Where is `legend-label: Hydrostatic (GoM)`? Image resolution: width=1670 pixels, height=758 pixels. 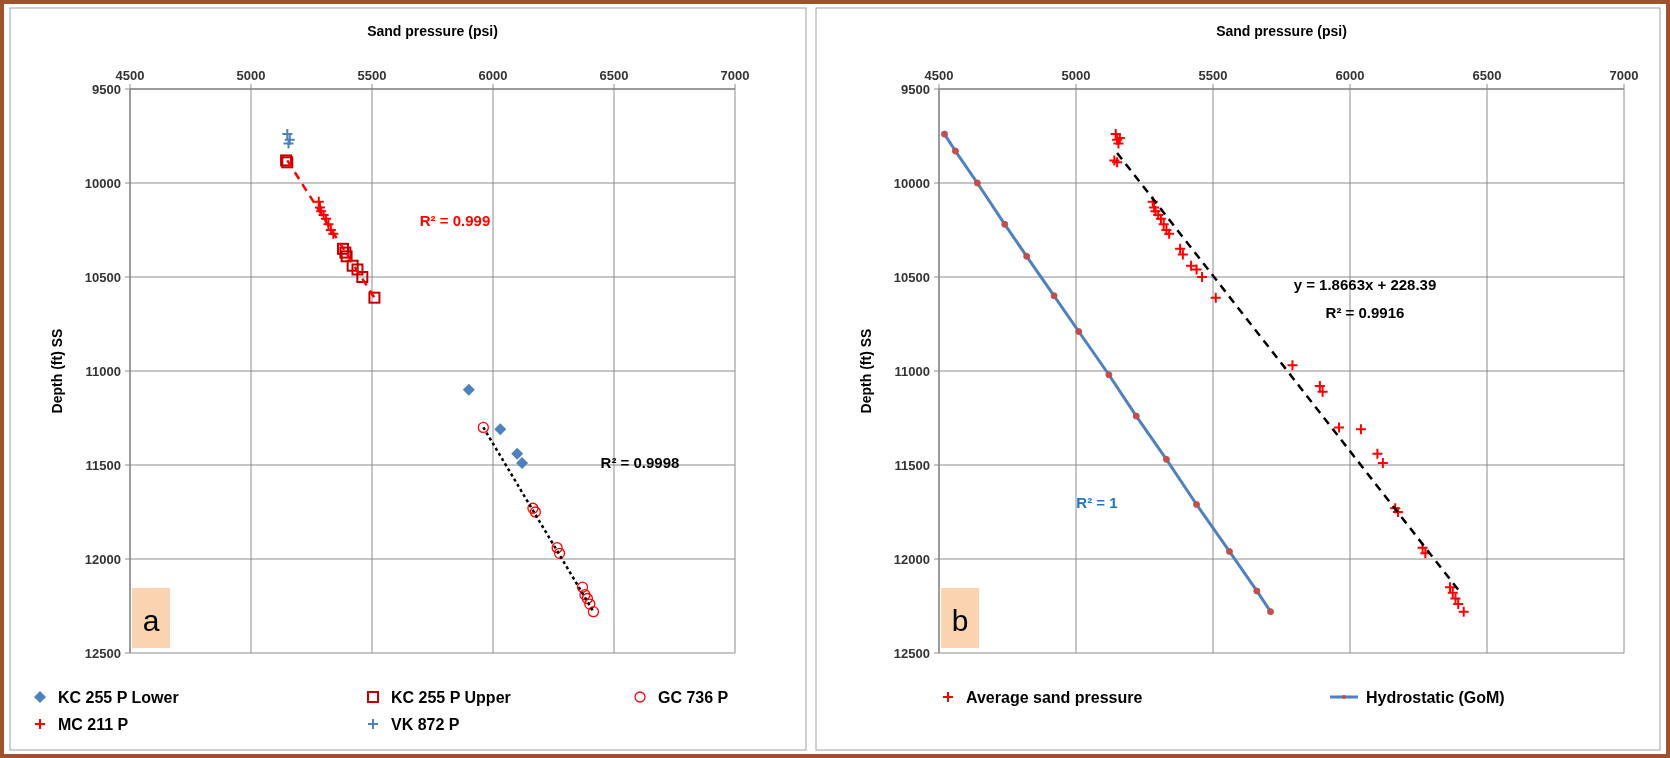
legend-label: Hydrostatic (GoM) is located at coordinates (1435, 697).